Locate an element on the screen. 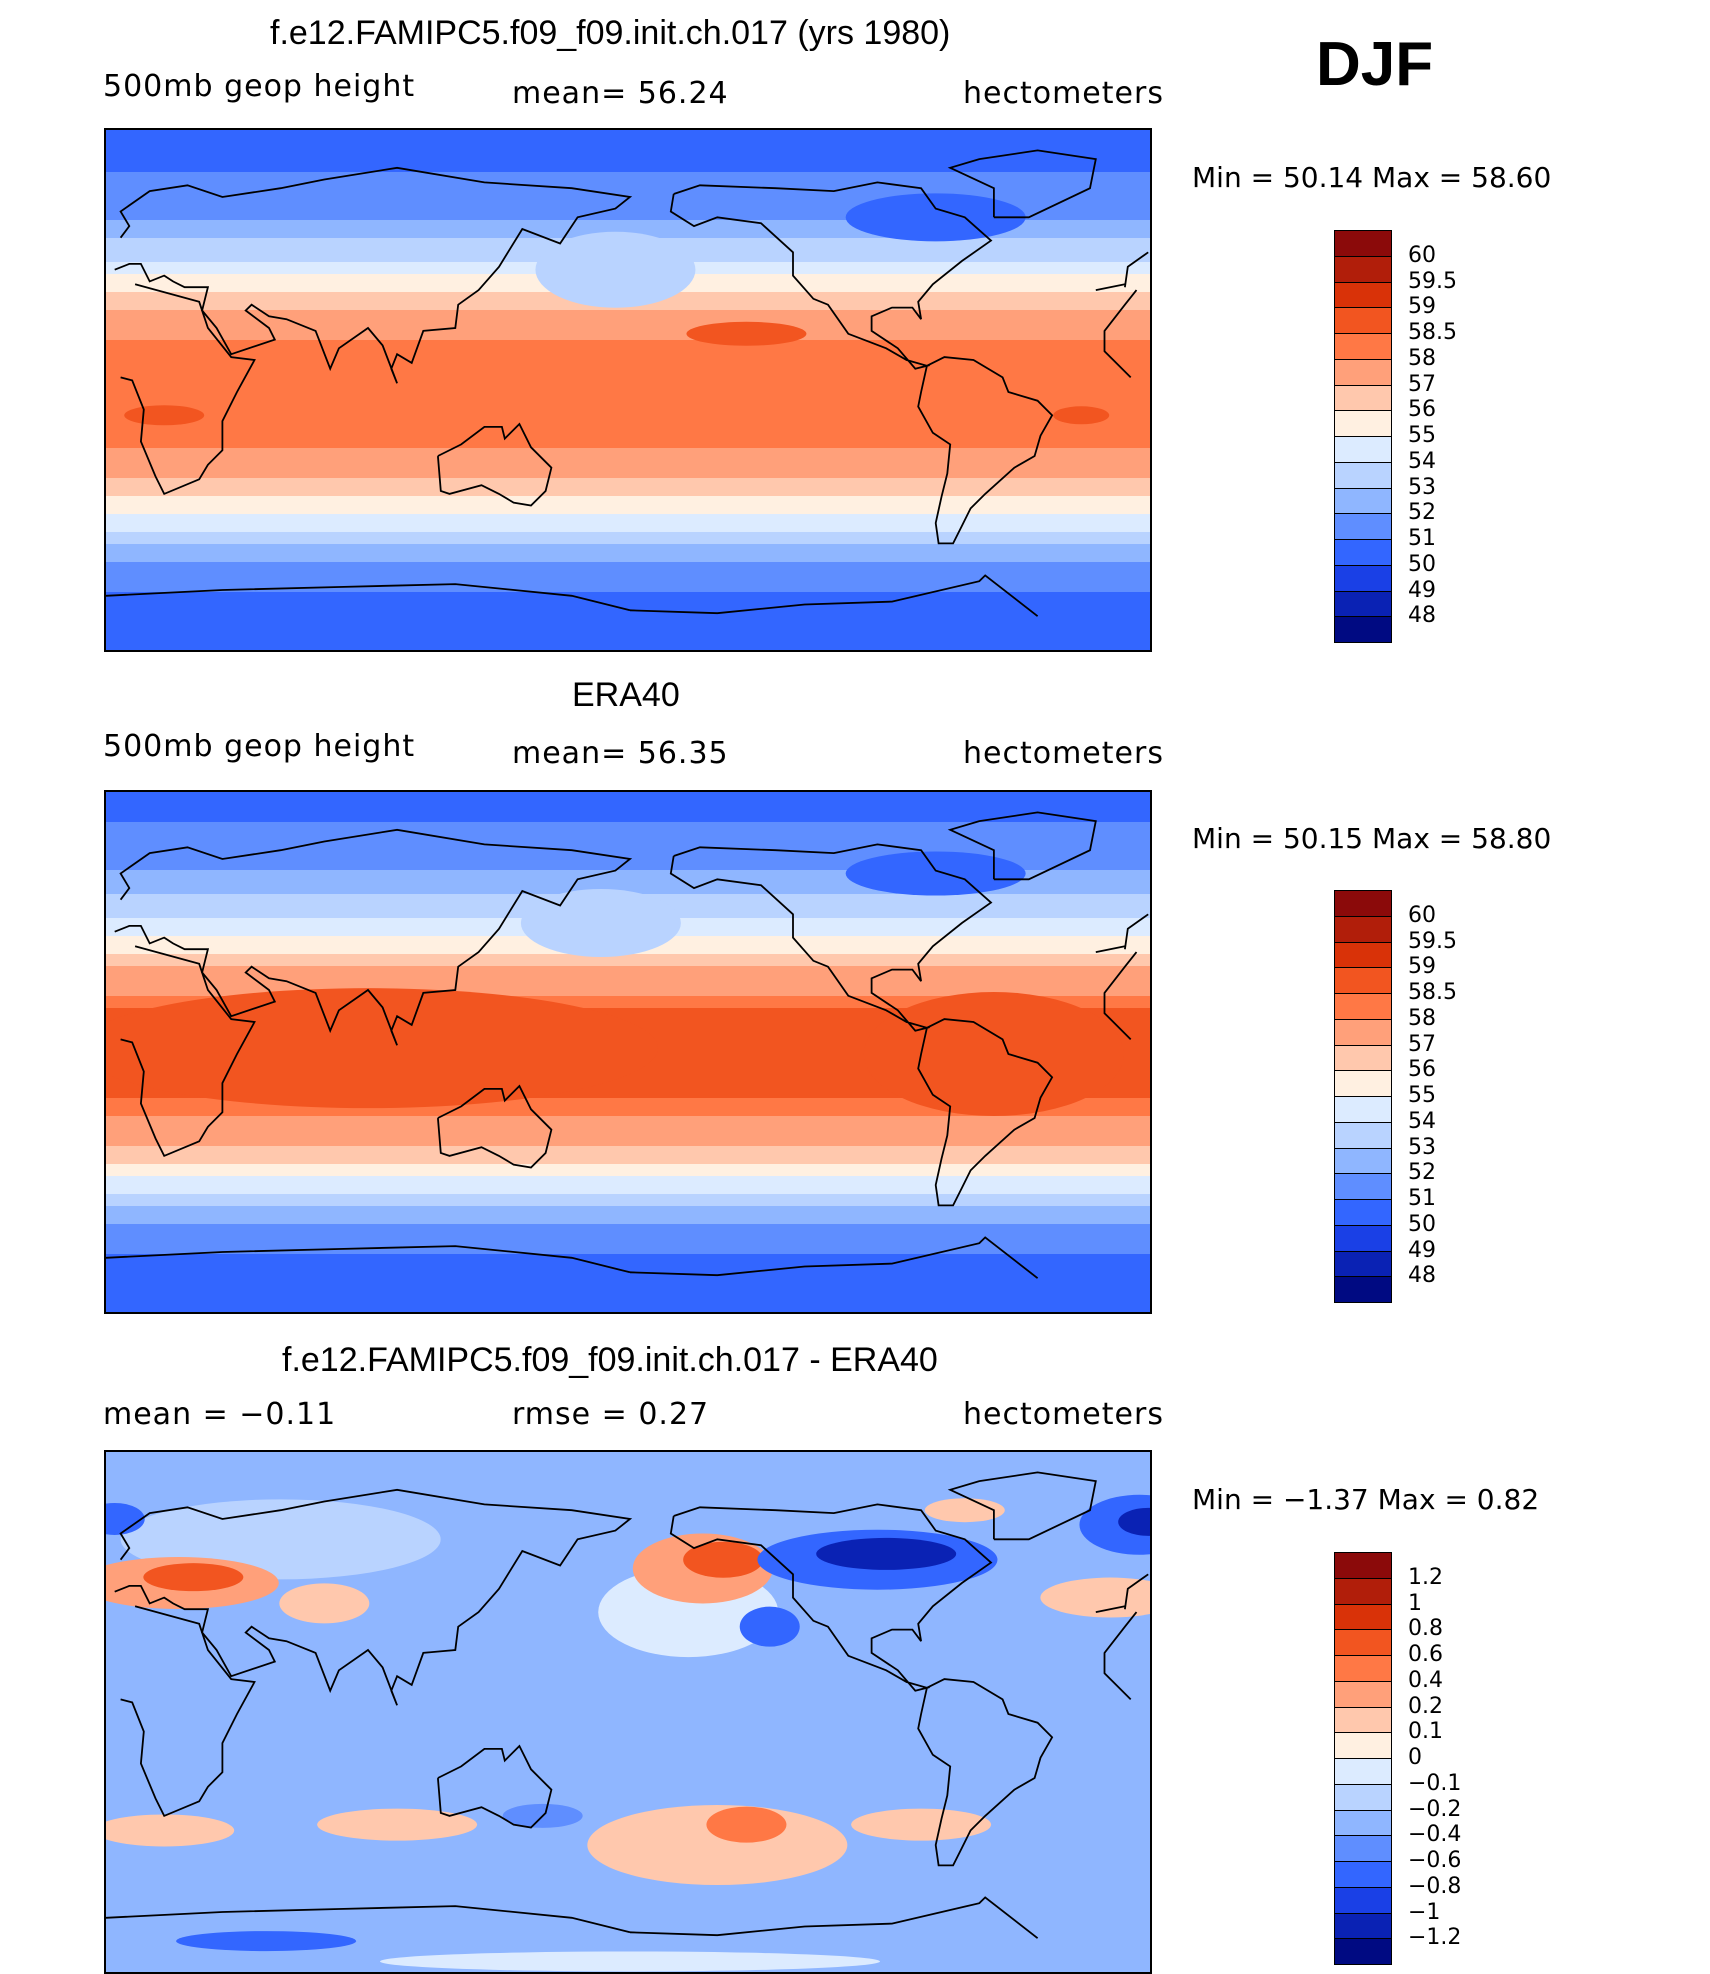  colorbar-model: 60 59.5 59 58.5 58 57 56 55 54 53 52 51 50 49 48 is located at coordinates (1395, 436).